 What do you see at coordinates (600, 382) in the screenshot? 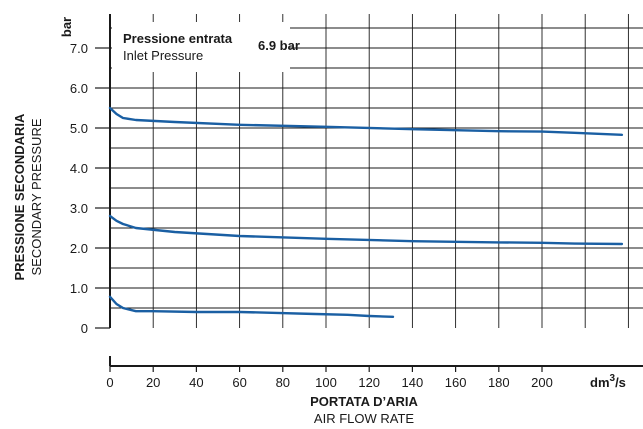
I see `x-unit-base: dm` at bounding box center [600, 382].